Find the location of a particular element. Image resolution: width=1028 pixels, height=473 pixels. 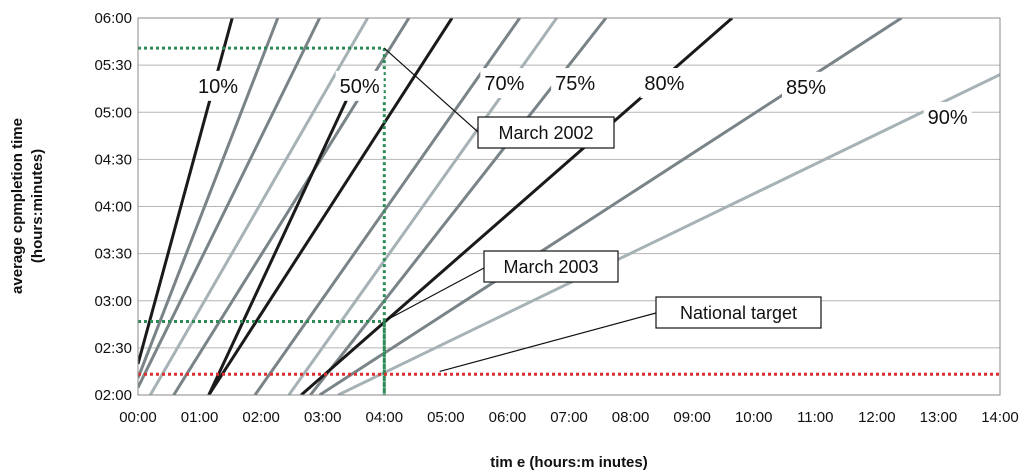

x-tick-label: 11:00 is located at coordinates (815, 417).